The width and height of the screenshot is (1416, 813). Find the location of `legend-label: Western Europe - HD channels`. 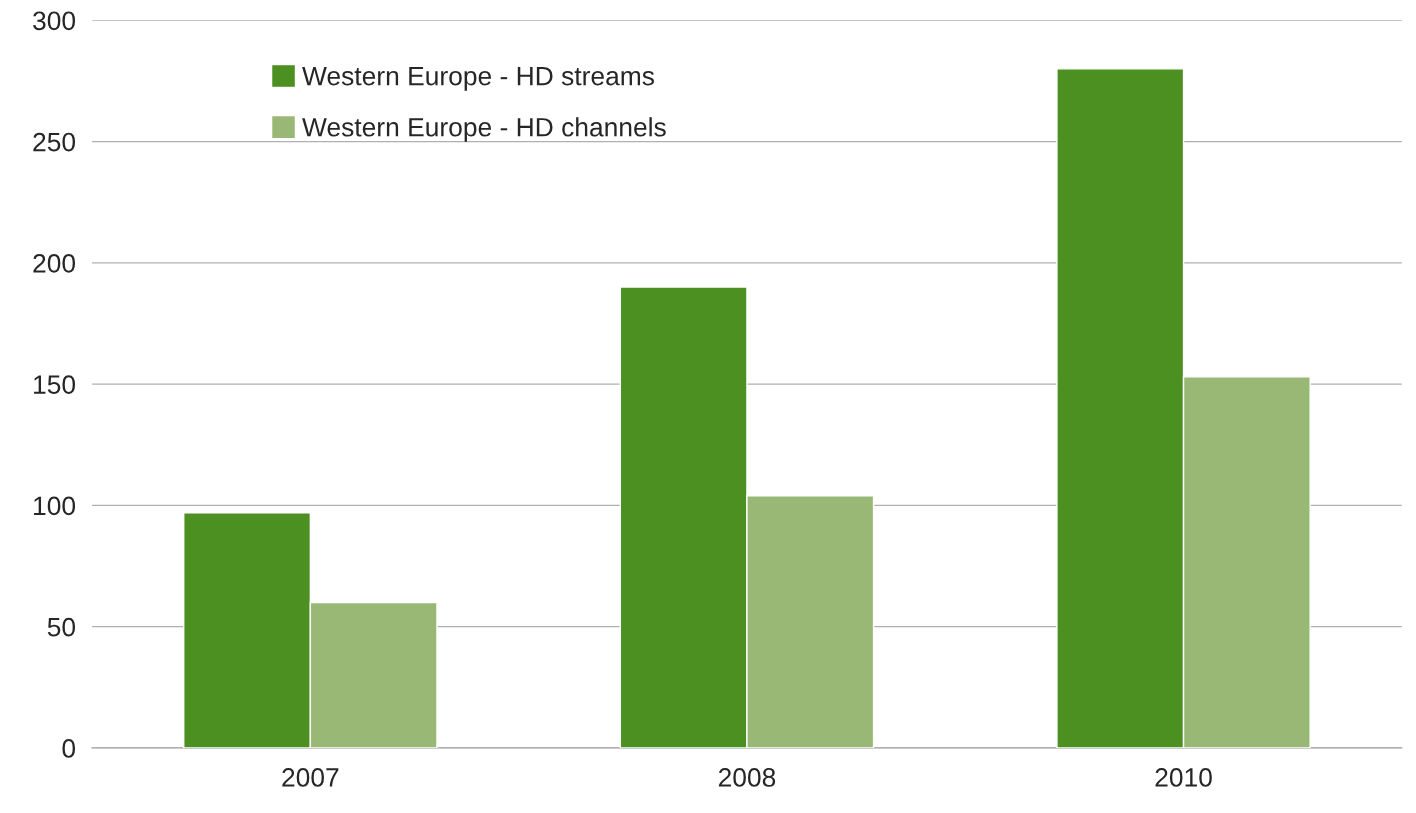

legend-label: Western Europe - HD channels is located at coordinates (484, 129).